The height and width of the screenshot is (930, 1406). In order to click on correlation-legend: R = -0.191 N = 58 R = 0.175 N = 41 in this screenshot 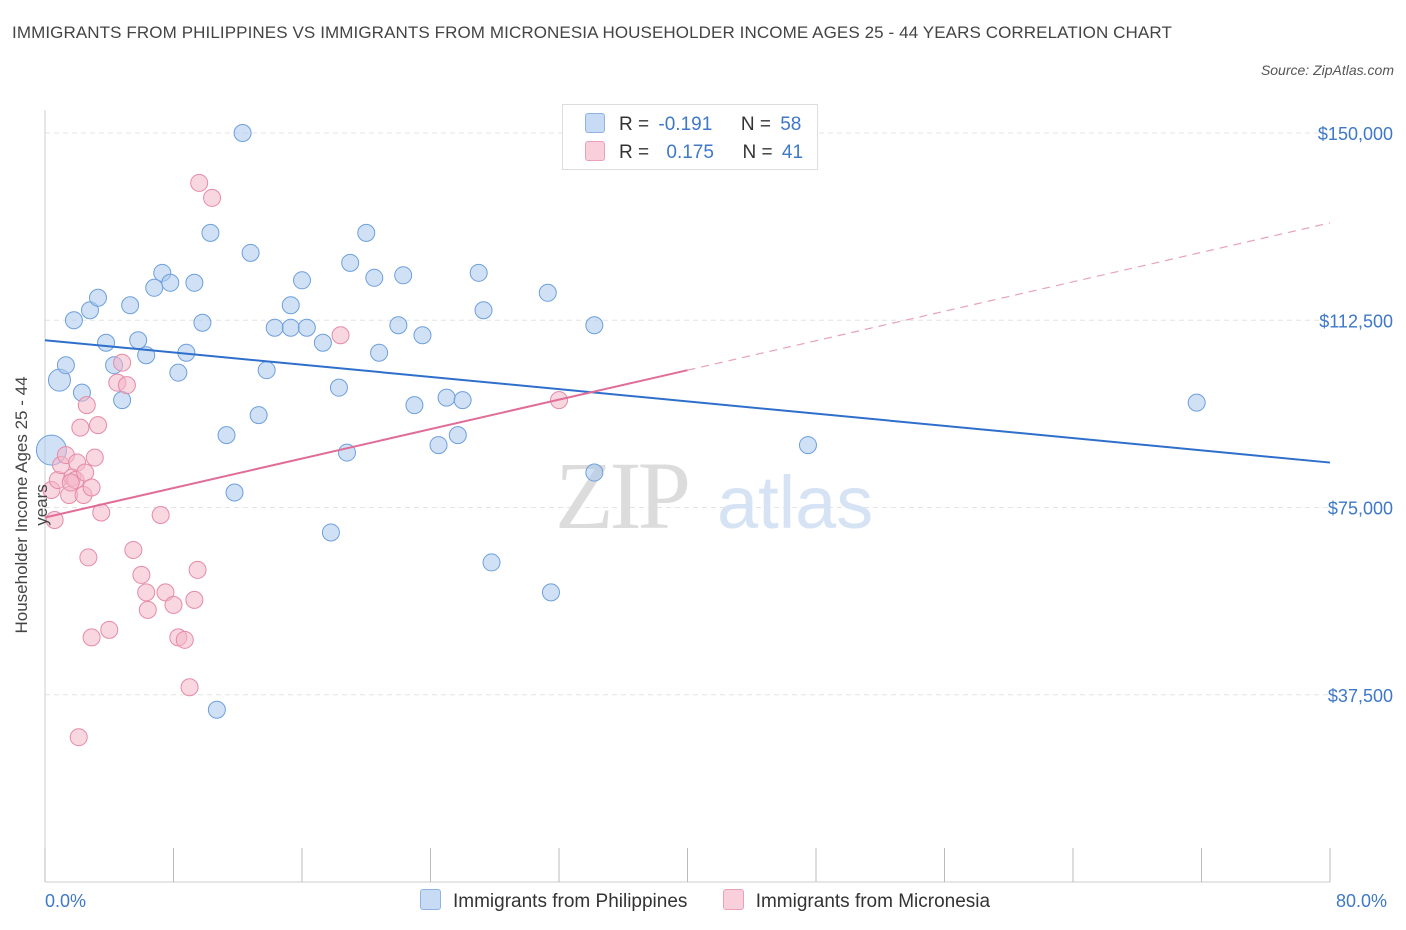, I will do `click(690, 137)`.